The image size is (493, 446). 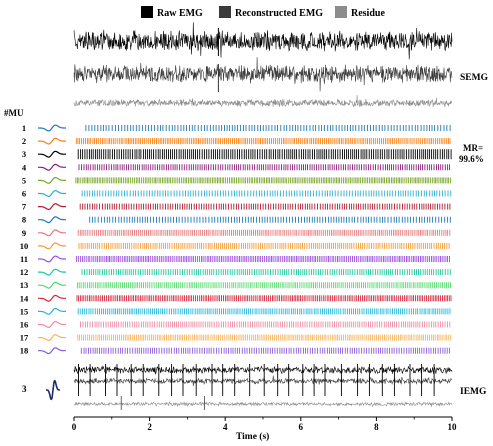 What do you see at coordinates (236, 128) in the screenshot?
I see `mu-row-1: 1` at bounding box center [236, 128].